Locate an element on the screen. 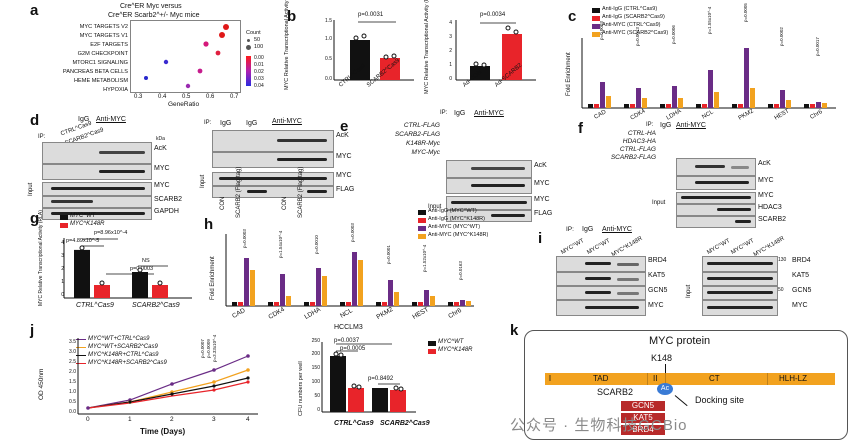 The height and width of the screenshot is (448, 865). pathway-label: MYC TARGETS V2 is located at coordinates (103, 27).